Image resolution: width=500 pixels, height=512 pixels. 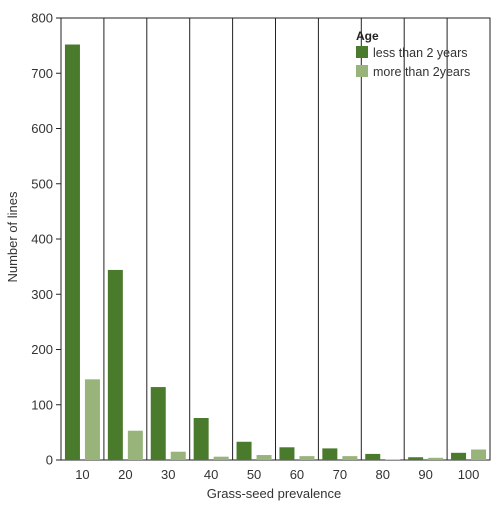 What do you see at coordinates (362, 52) in the screenshot?
I see `legend-swatch-less-than-2-years` at bounding box center [362, 52].